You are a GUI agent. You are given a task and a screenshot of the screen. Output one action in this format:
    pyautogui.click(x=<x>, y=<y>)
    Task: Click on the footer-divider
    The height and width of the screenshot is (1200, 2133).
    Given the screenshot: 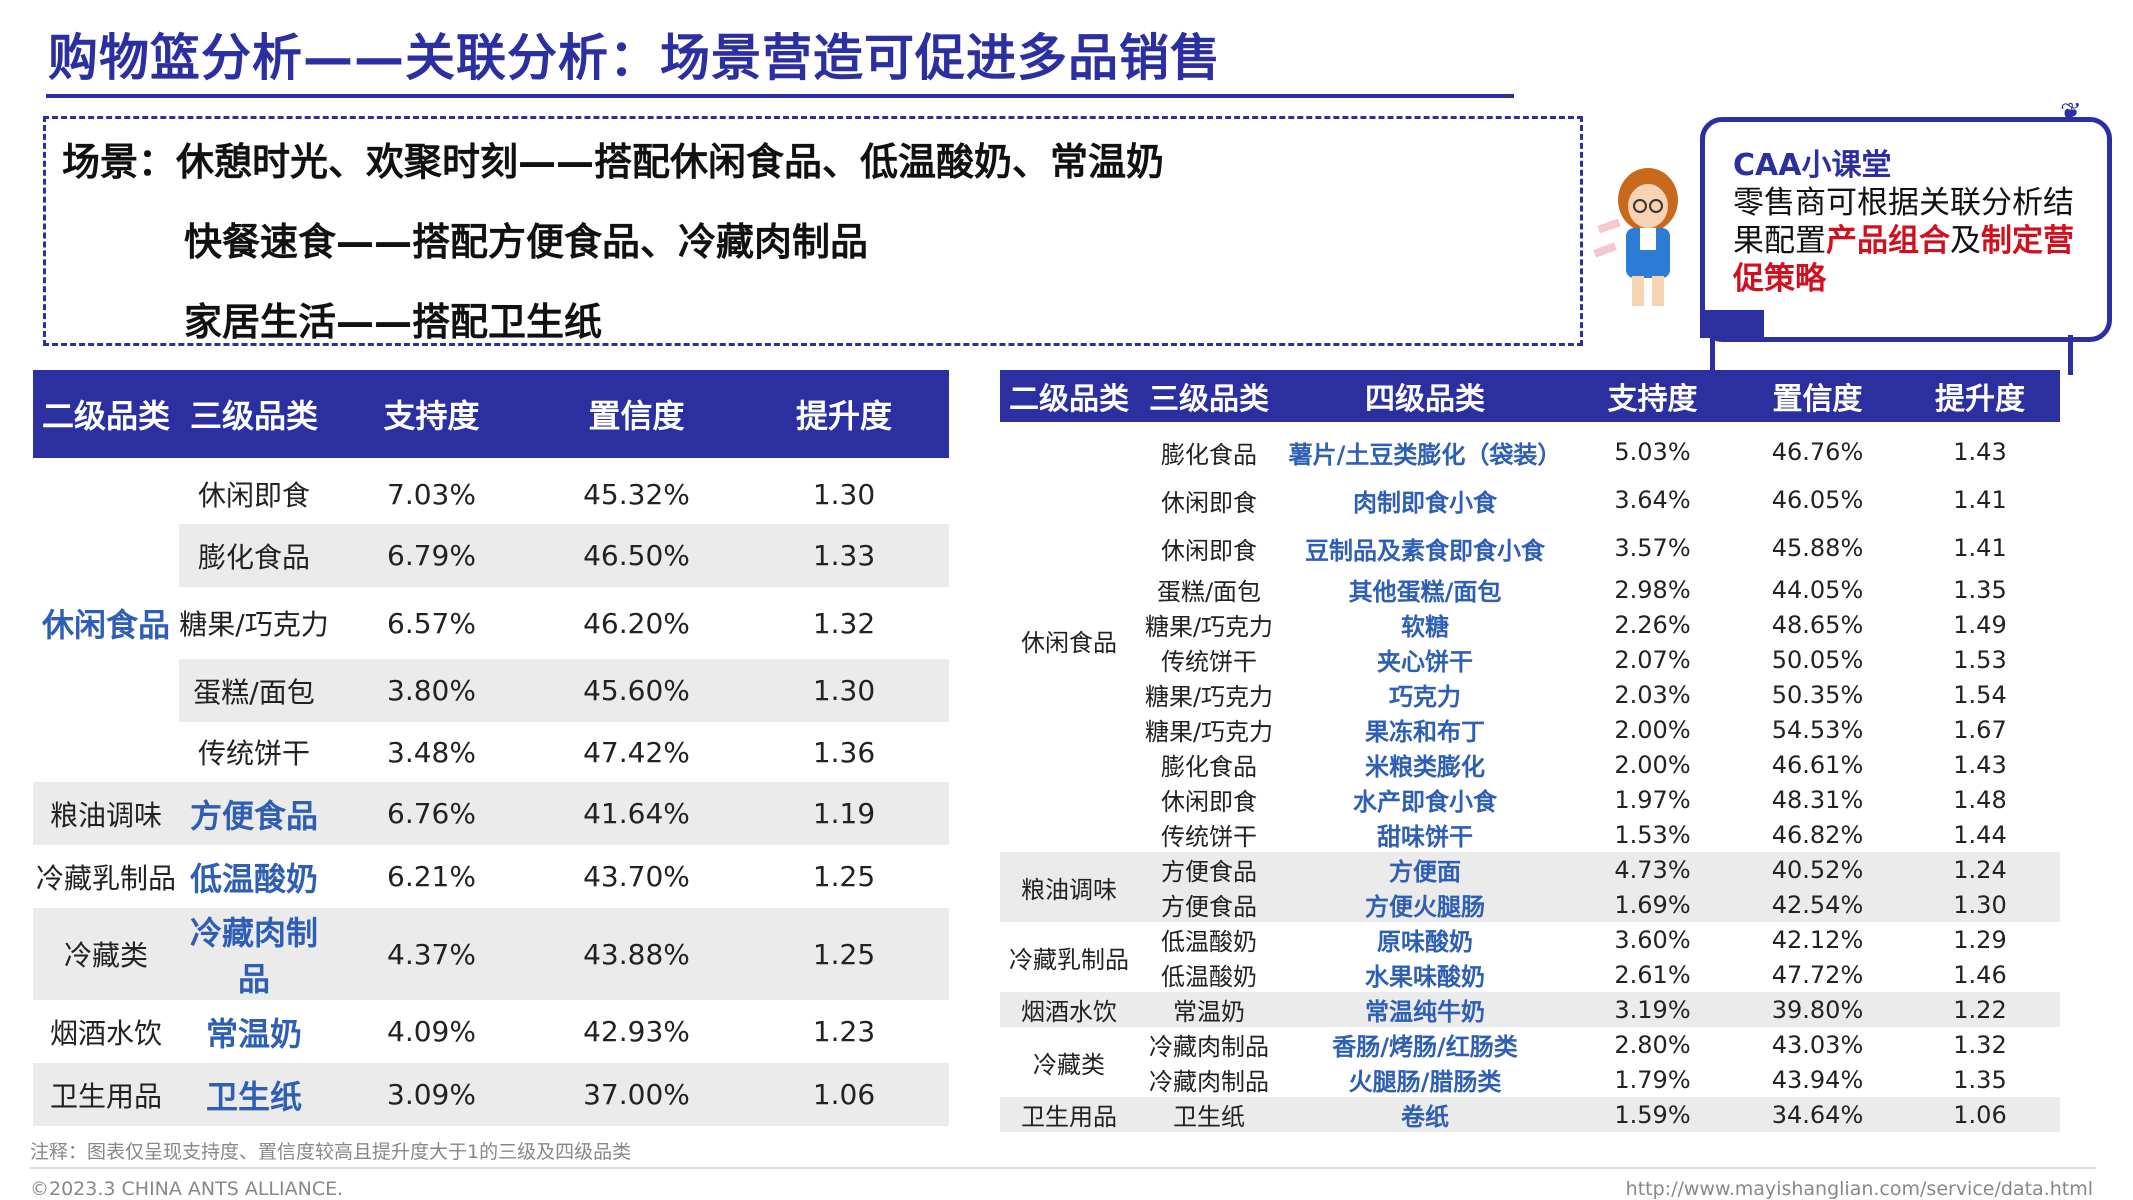 What is the action you would take?
    pyautogui.click(x=1063, y=1168)
    